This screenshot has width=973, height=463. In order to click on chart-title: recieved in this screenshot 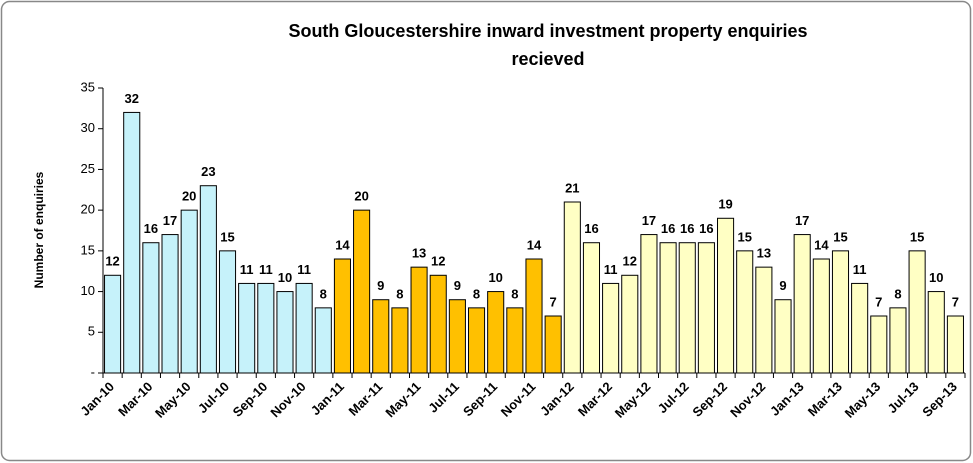, I will do `click(547, 59)`.